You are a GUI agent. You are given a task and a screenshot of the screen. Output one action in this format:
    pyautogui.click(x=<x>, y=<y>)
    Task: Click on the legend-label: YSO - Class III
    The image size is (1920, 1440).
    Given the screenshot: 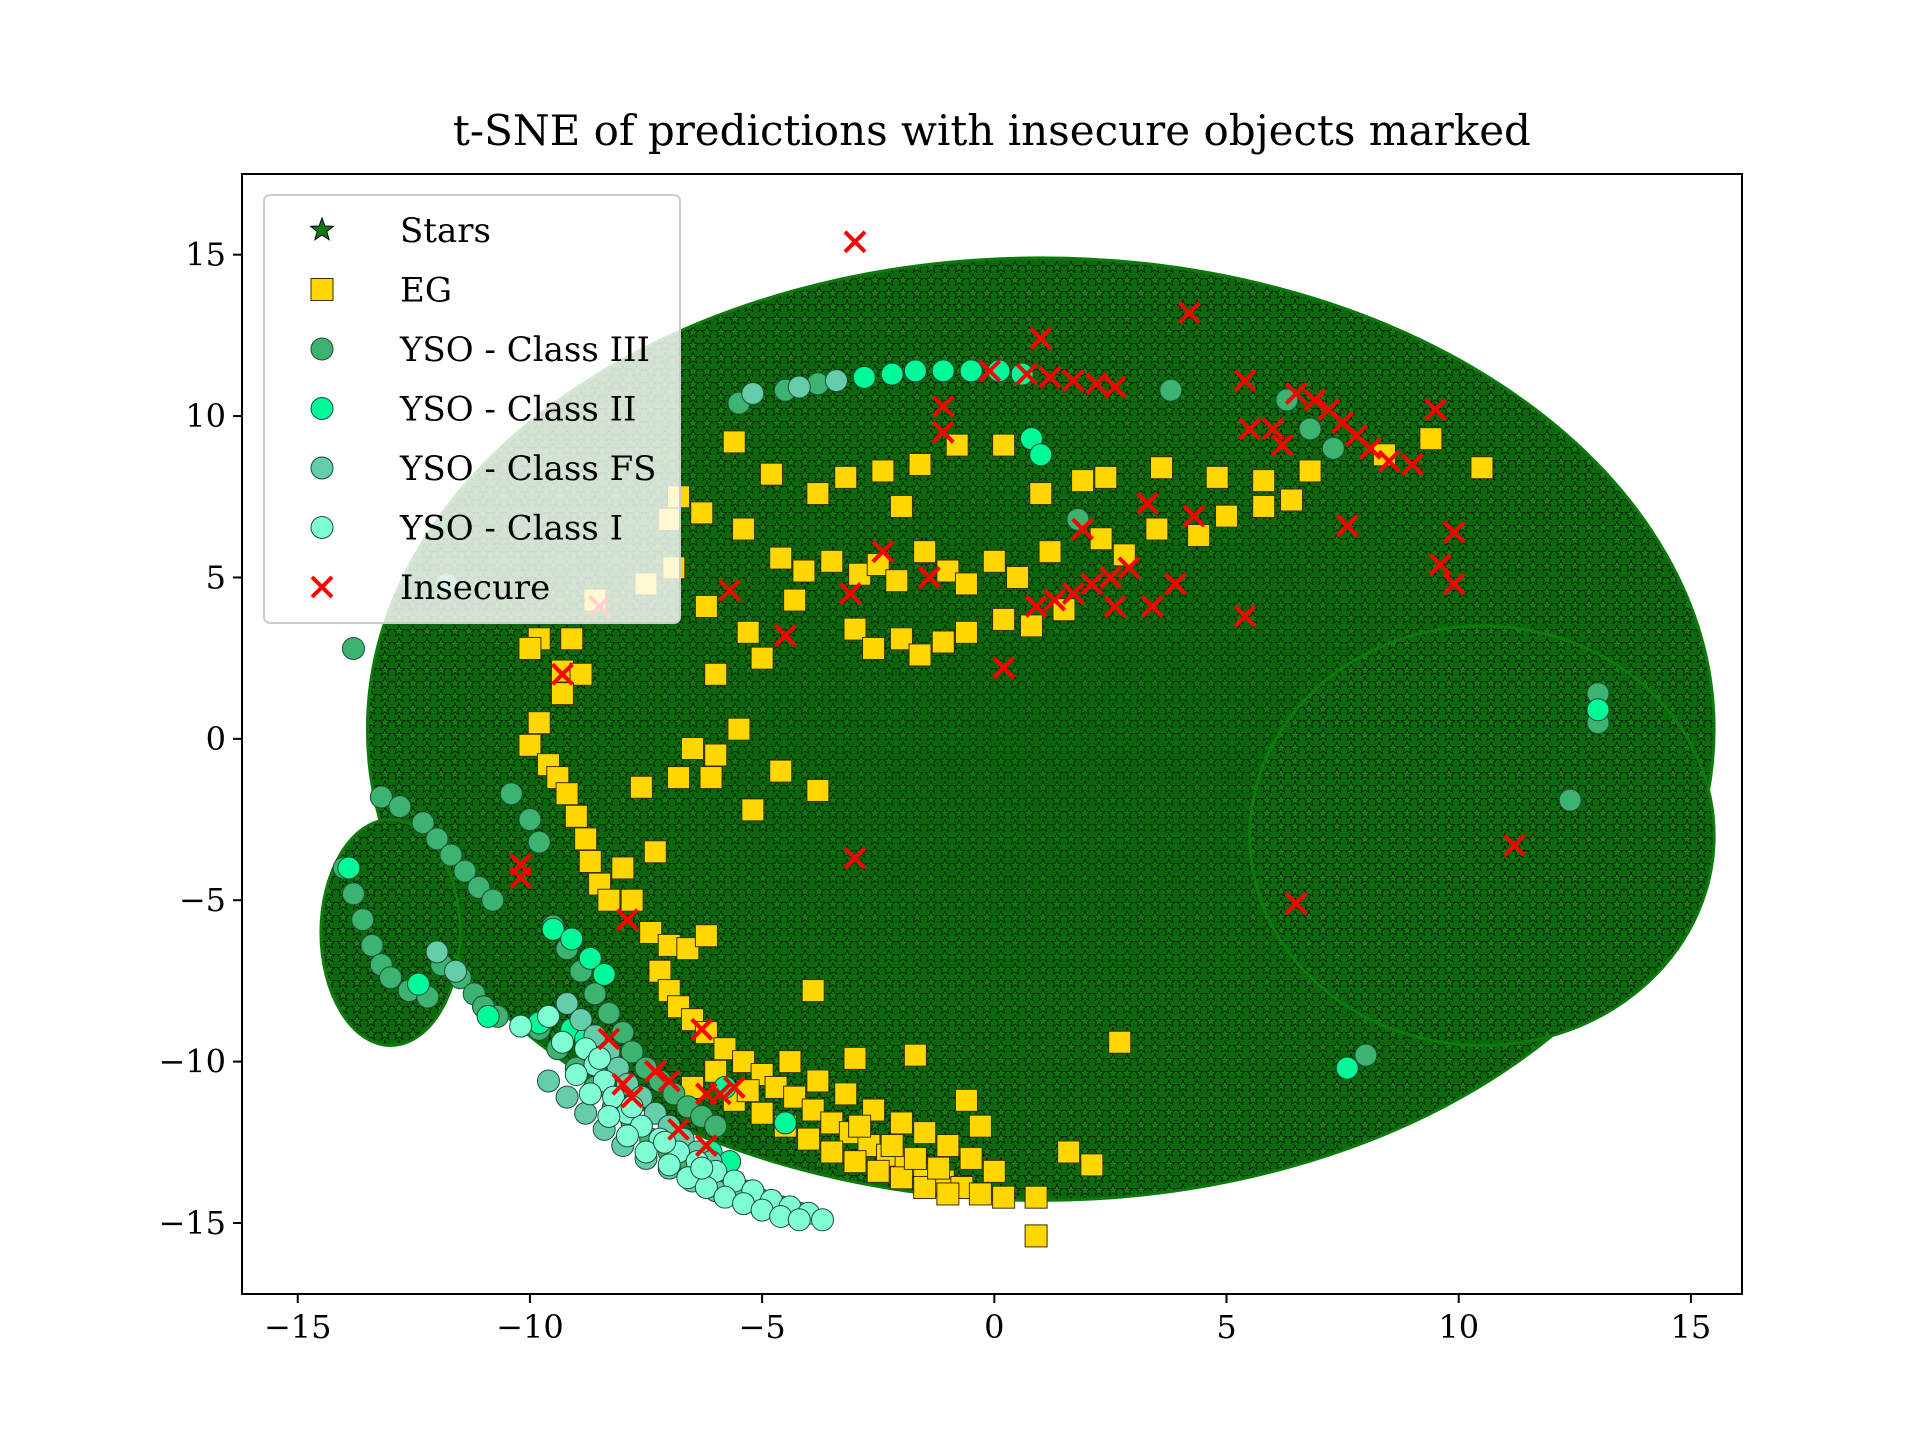 What is the action you would take?
    pyautogui.click(x=524, y=350)
    